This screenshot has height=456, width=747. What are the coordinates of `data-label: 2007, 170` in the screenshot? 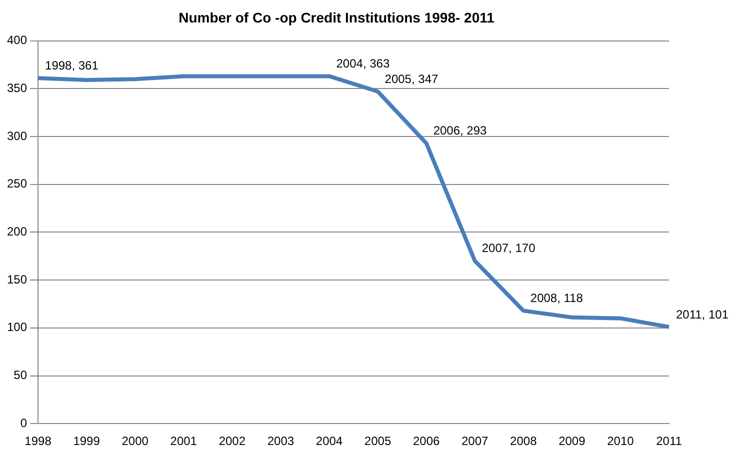 It's located at (509, 248).